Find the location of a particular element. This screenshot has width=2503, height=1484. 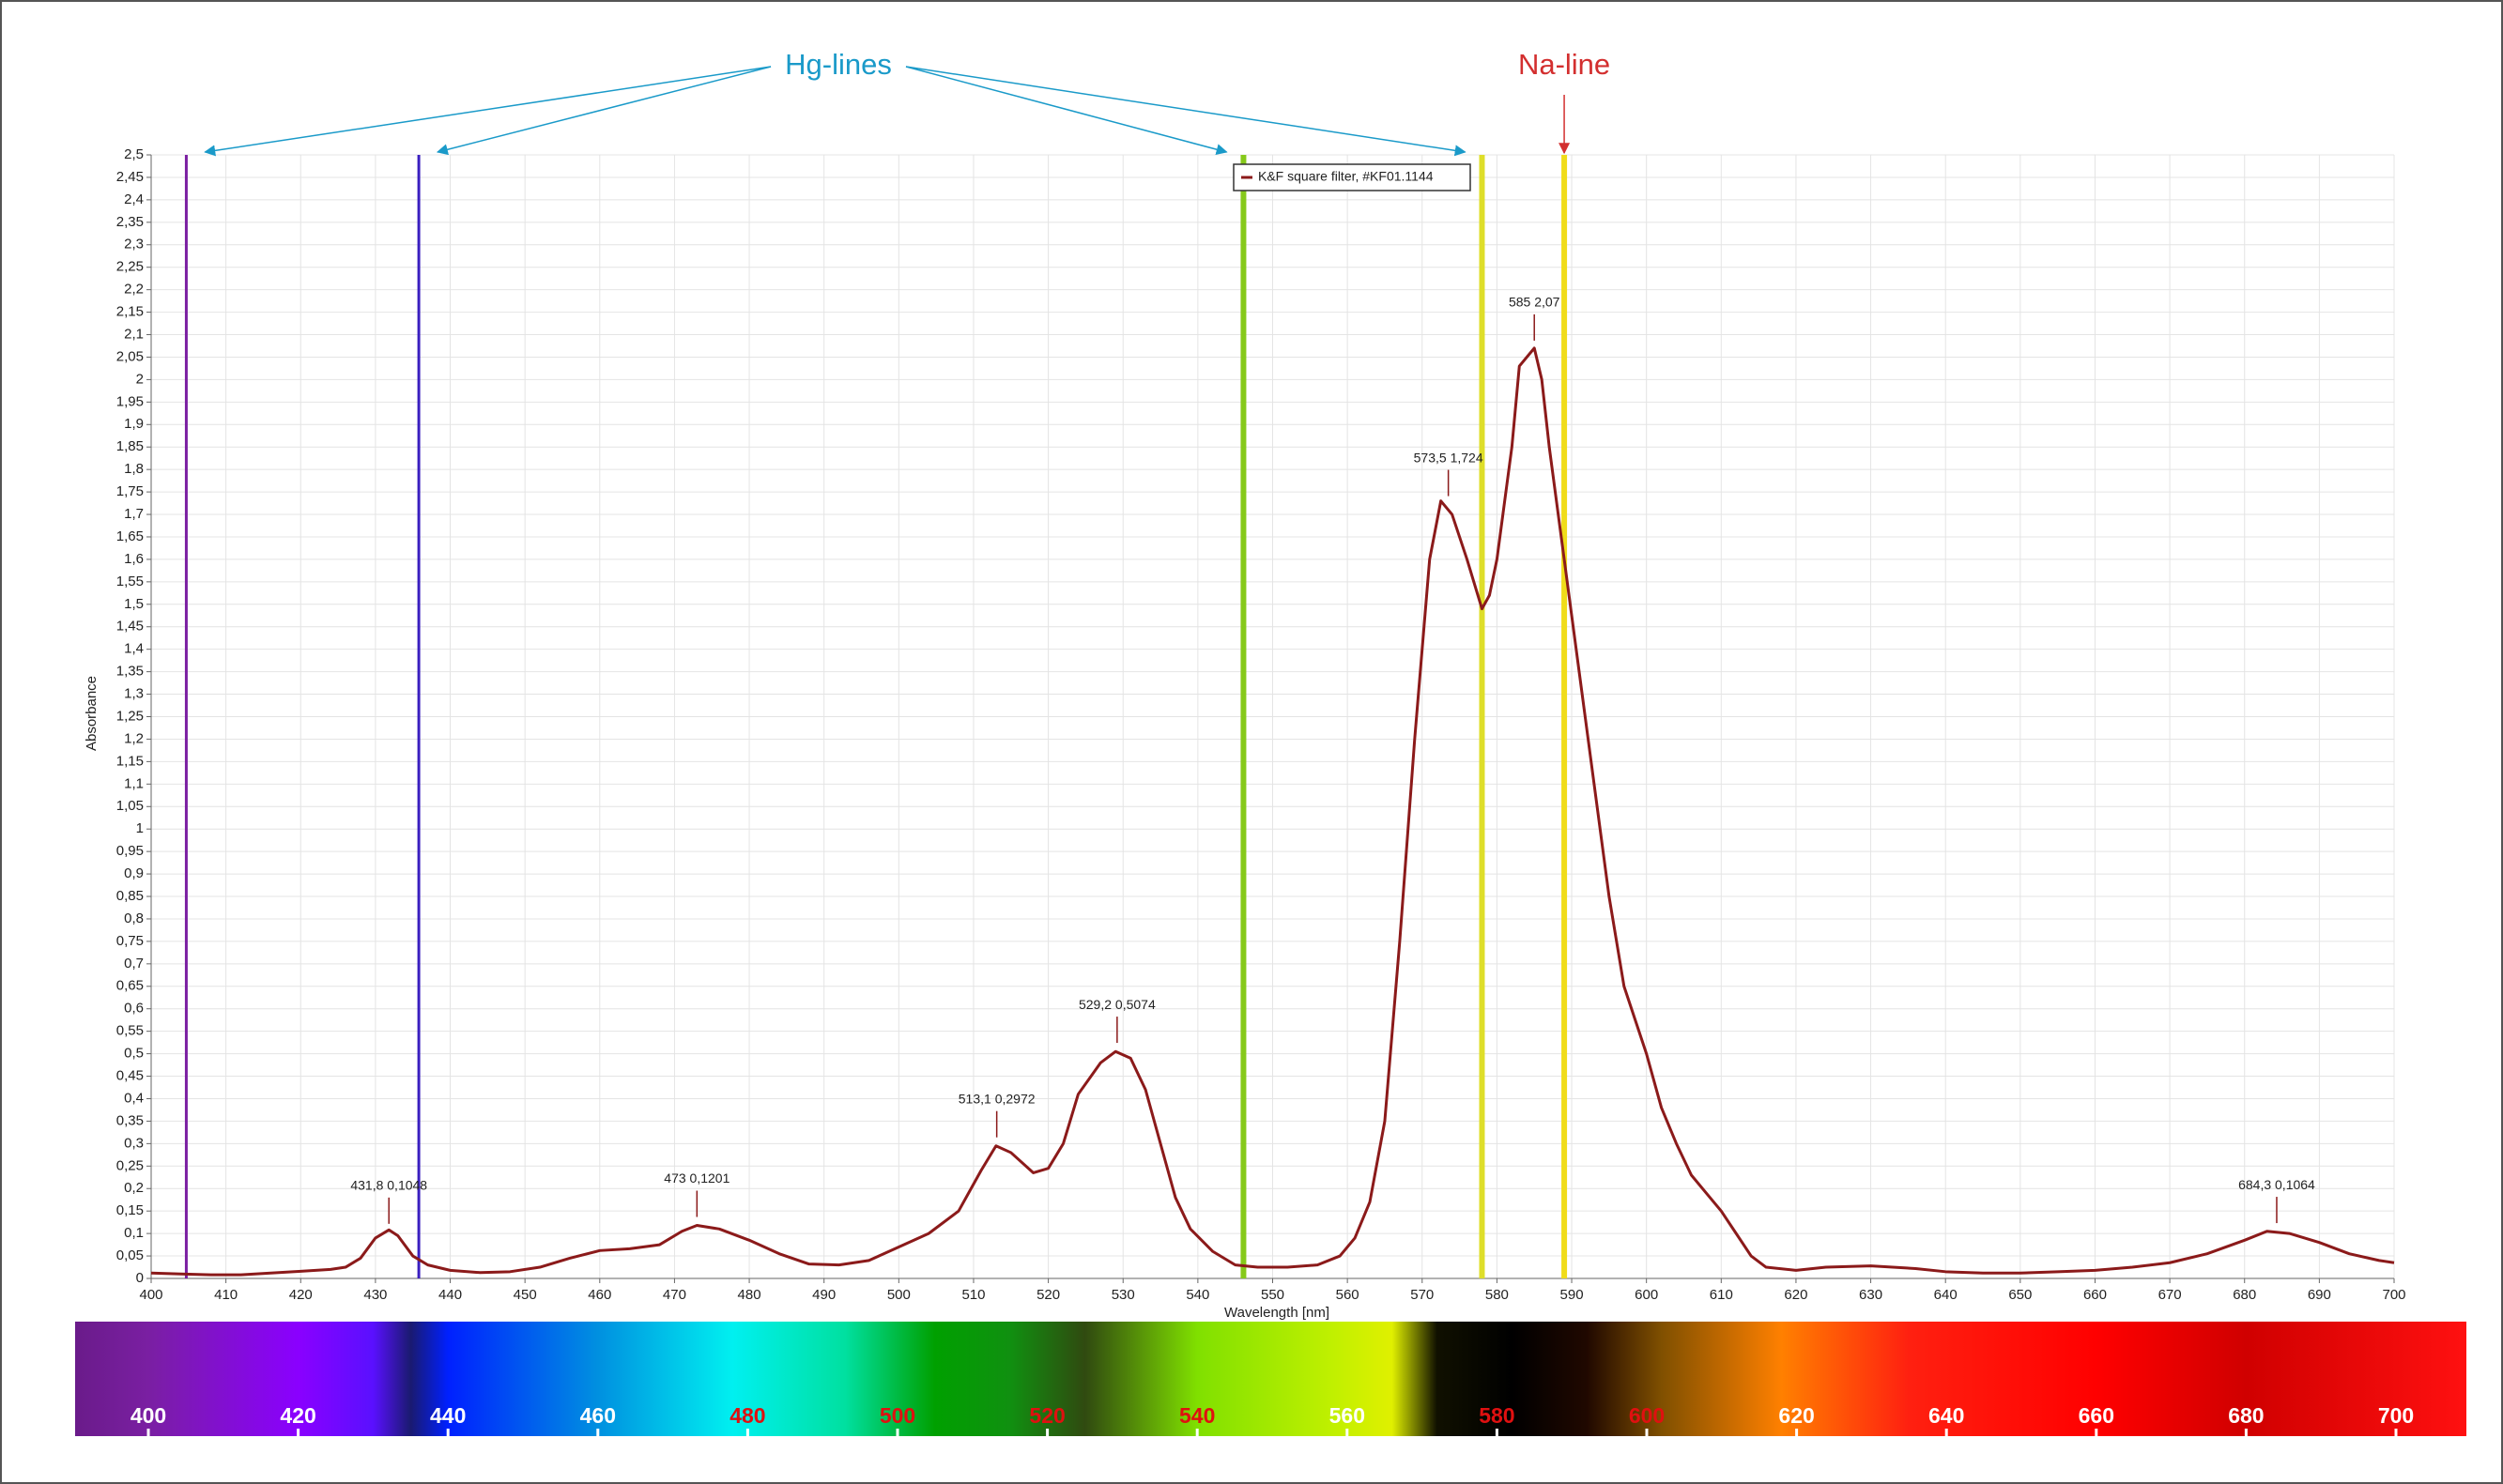

y-tick-label: 0,95 is located at coordinates (130, 851).